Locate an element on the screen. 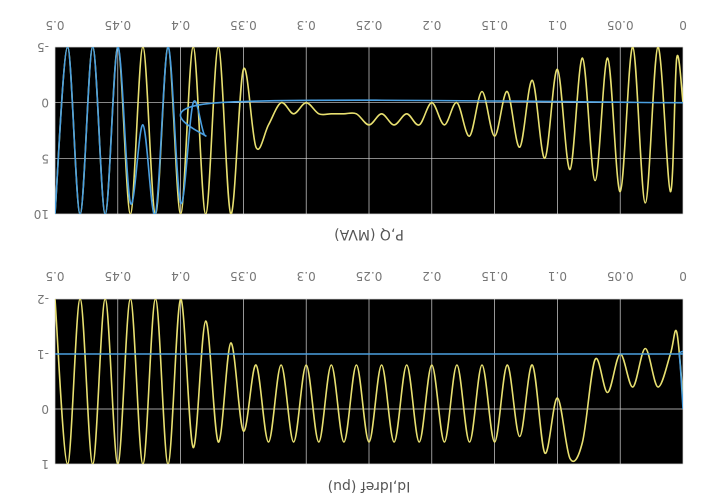 This screenshot has width=702, height=496. current-x-tick-label: 0.4 is located at coordinates (180, 276).